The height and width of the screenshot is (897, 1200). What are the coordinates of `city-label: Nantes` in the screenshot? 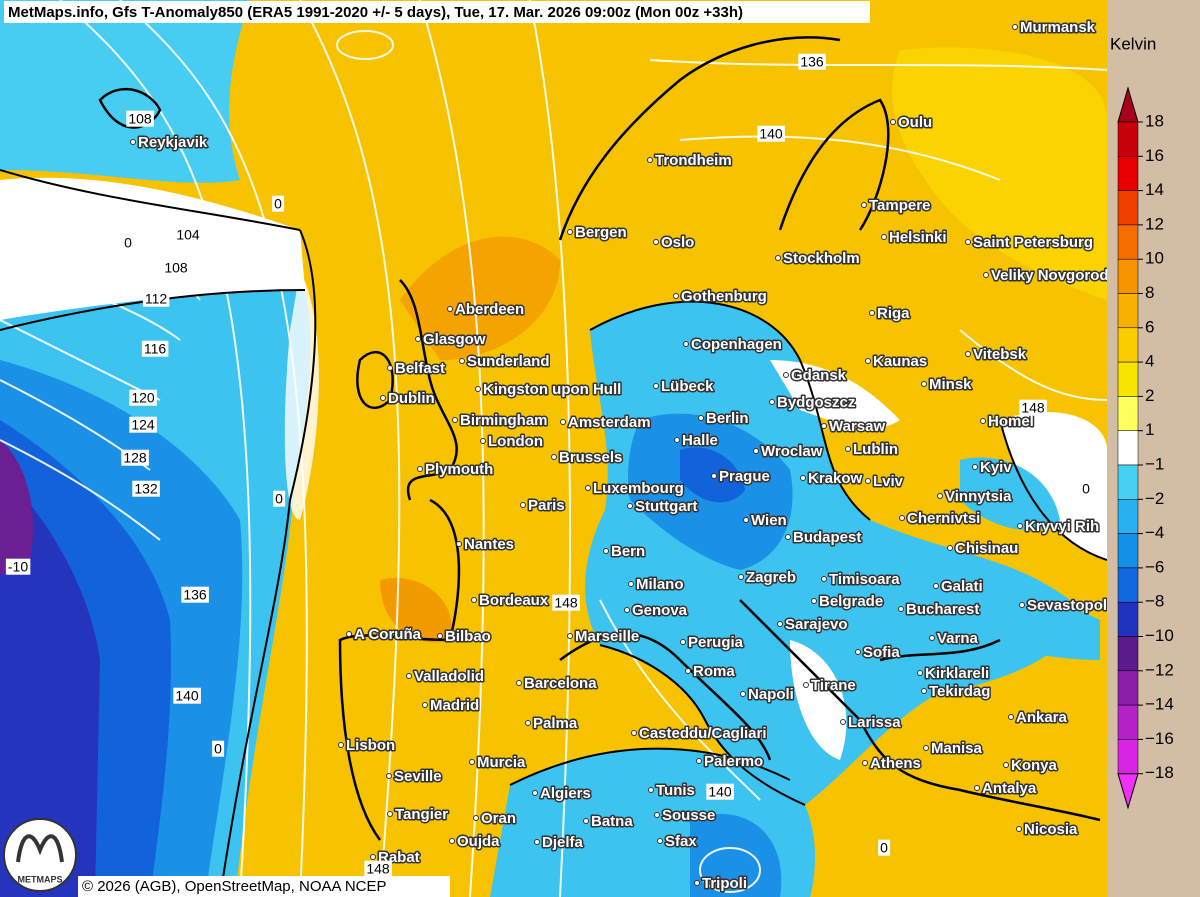 It's located at (489, 544).